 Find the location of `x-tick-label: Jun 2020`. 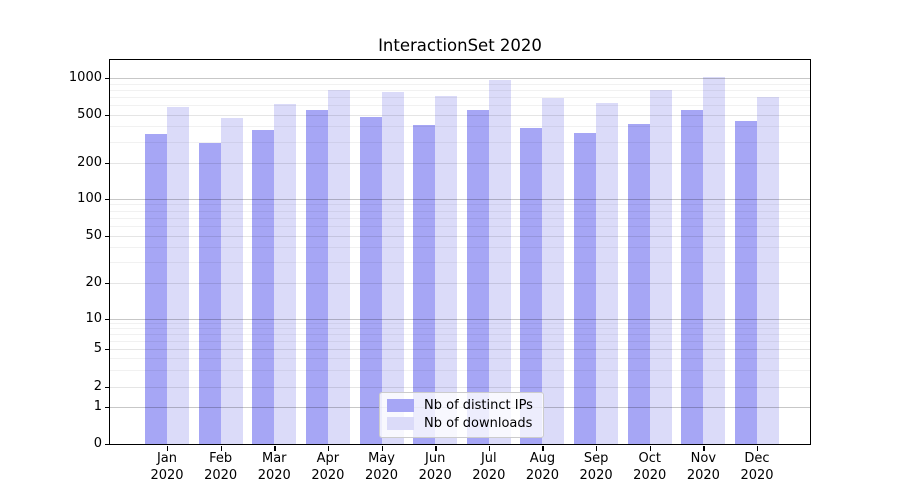

x-tick-label: Jun 2020 is located at coordinates (435, 467).